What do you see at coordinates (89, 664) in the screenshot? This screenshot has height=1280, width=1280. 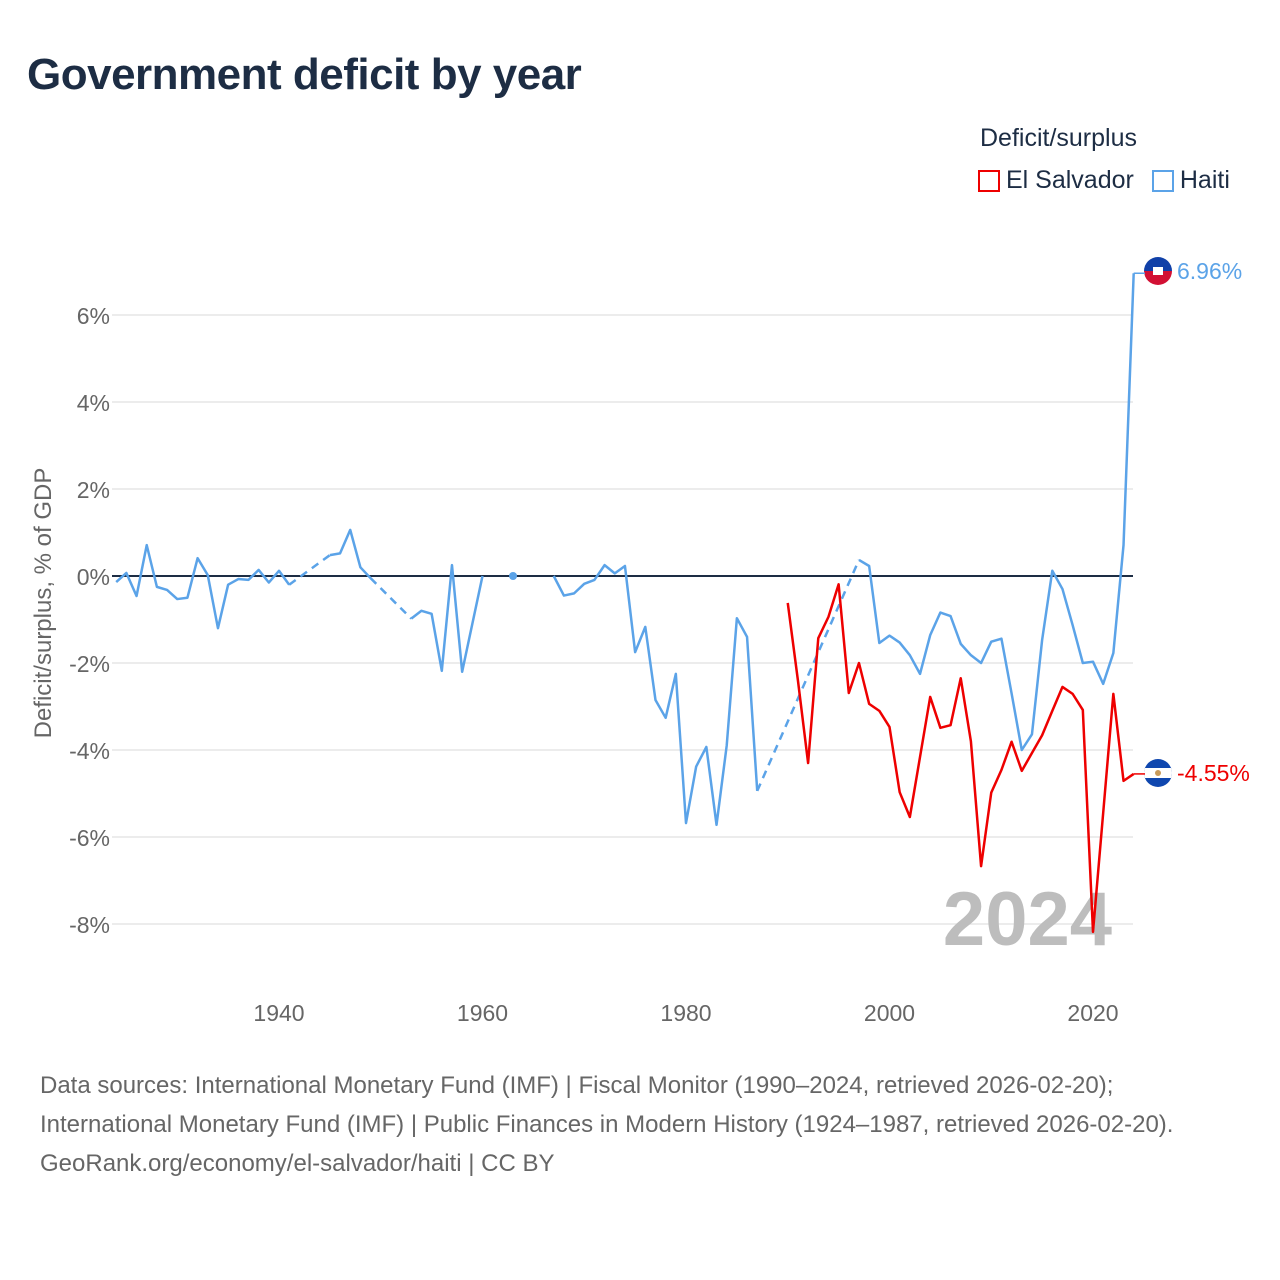 I see `y-tick-label: -2%` at bounding box center [89, 664].